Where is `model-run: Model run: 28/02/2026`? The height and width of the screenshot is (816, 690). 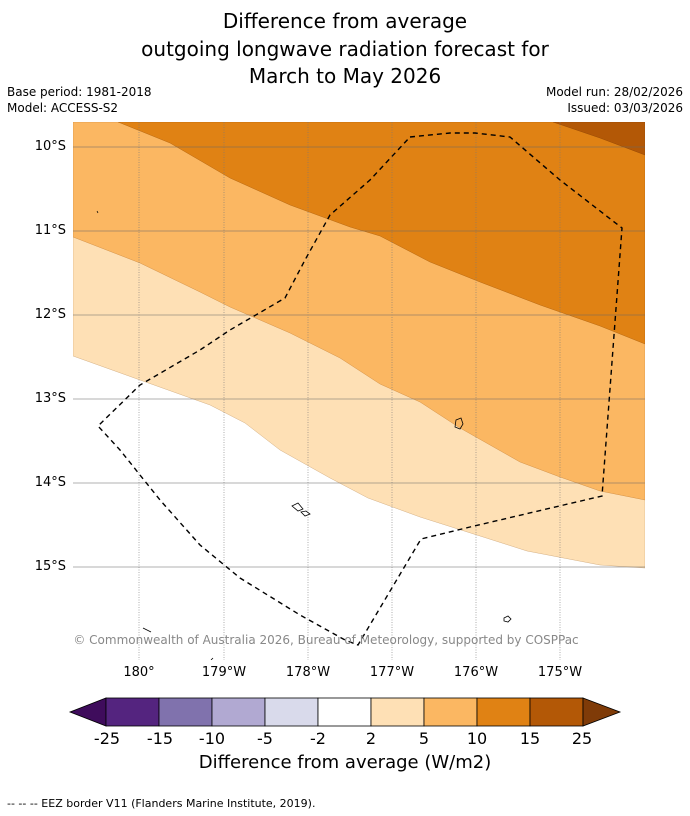
model-run: Model run: 28/02/2026 is located at coordinates (614, 92).